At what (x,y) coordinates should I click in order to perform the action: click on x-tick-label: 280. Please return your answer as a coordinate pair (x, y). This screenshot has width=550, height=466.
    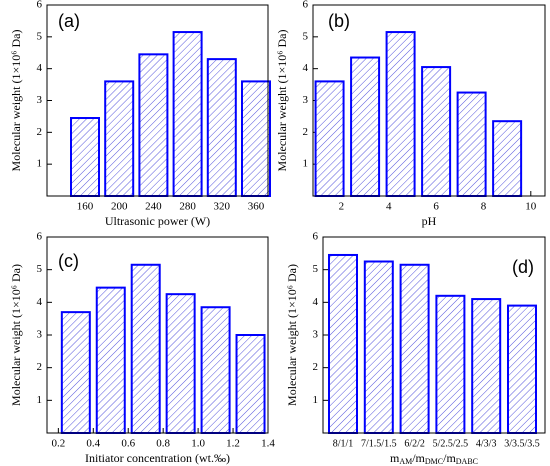
    Looking at the image, I should click on (187, 207).